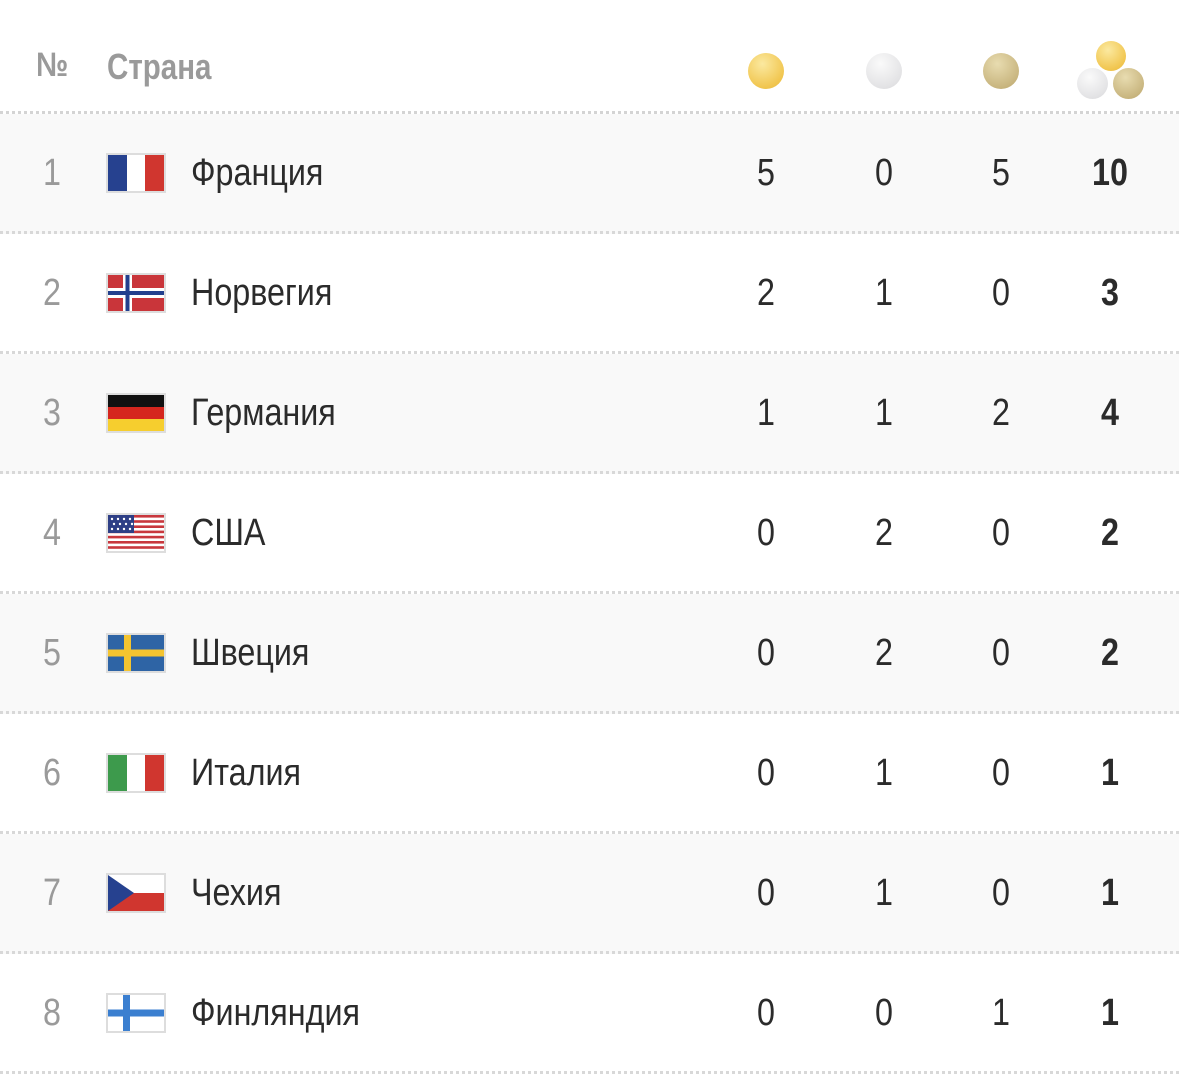  Describe the element at coordinates (884, 71) in the screenshot. I see `silver-medal-icon` at that location.